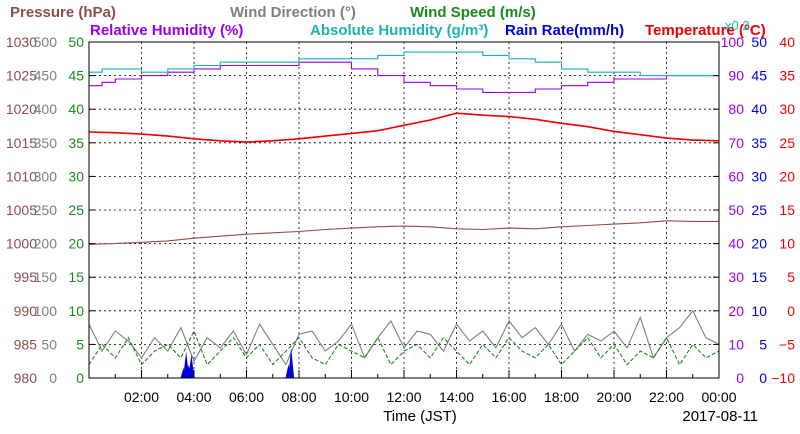  What do you see at coordinates (76, 176) in the screenshot?
I see `tick-label-wind-speed: 30` at bounding box center [76, 176].